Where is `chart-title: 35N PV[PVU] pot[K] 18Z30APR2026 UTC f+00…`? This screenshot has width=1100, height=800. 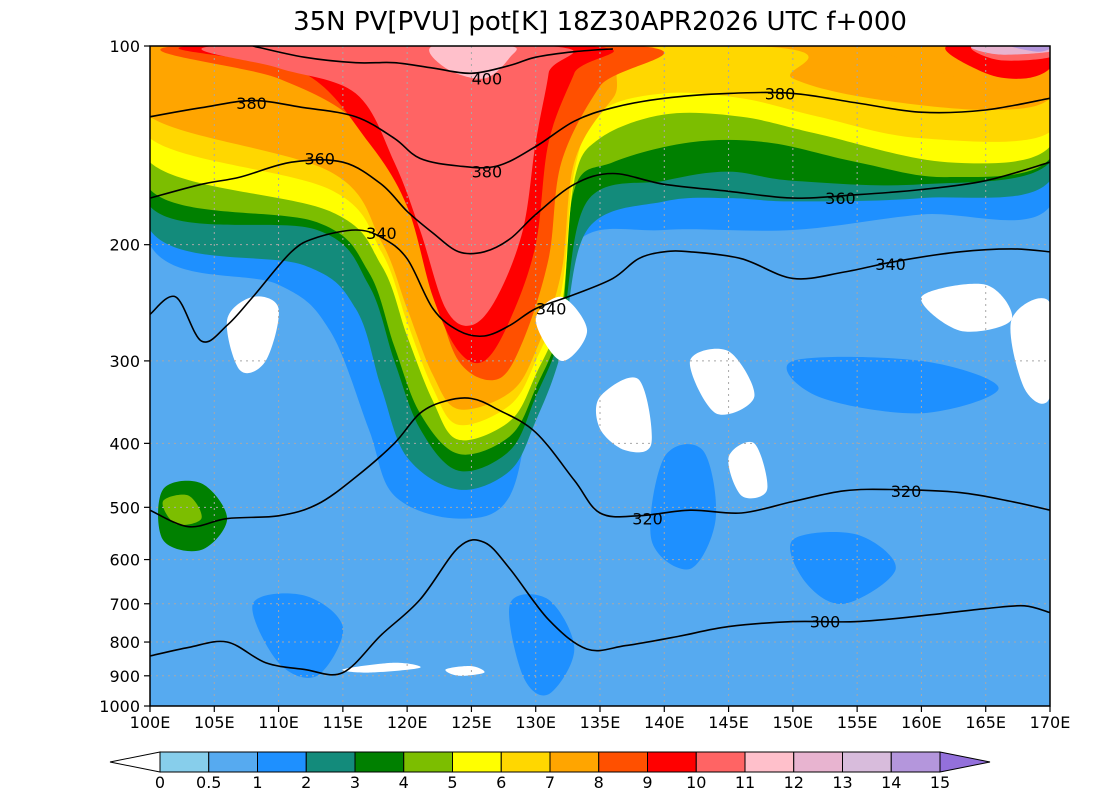 chart-title: 35N PV[PVU] pot[K] 18Z30APR2026 UTC f+00… is located at coordinates (600, 22).